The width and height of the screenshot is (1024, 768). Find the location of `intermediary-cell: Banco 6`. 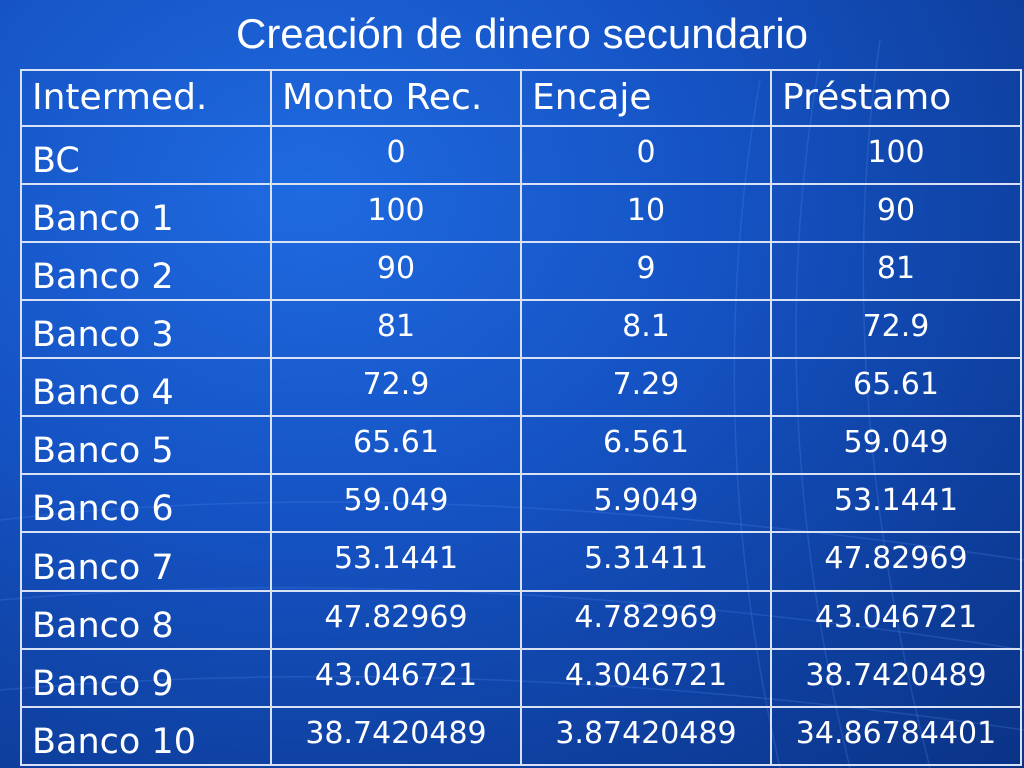

intermediary-cell: Banco 6 is located at coordinates (146, 503).